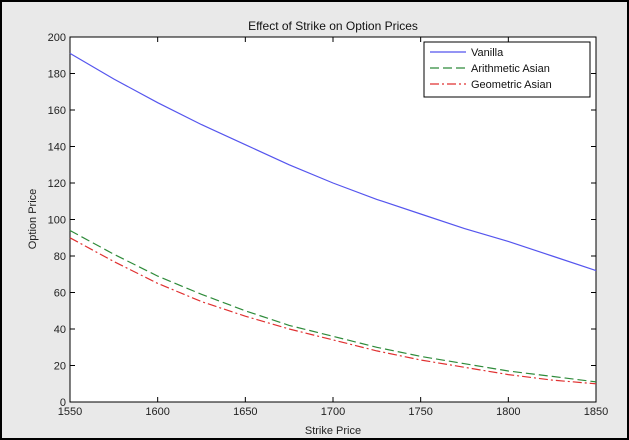 This screenshot has height=440, width=629. Describe the element at coordinates (511, 85) in the screenshot. I see `legend-label-3: Geometric Asian` at that location.